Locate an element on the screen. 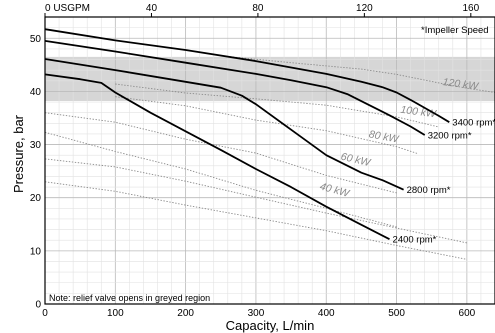 This screenshot has height=333, width=495. y-tick-label: 40 is located at coordinates (36, 92).